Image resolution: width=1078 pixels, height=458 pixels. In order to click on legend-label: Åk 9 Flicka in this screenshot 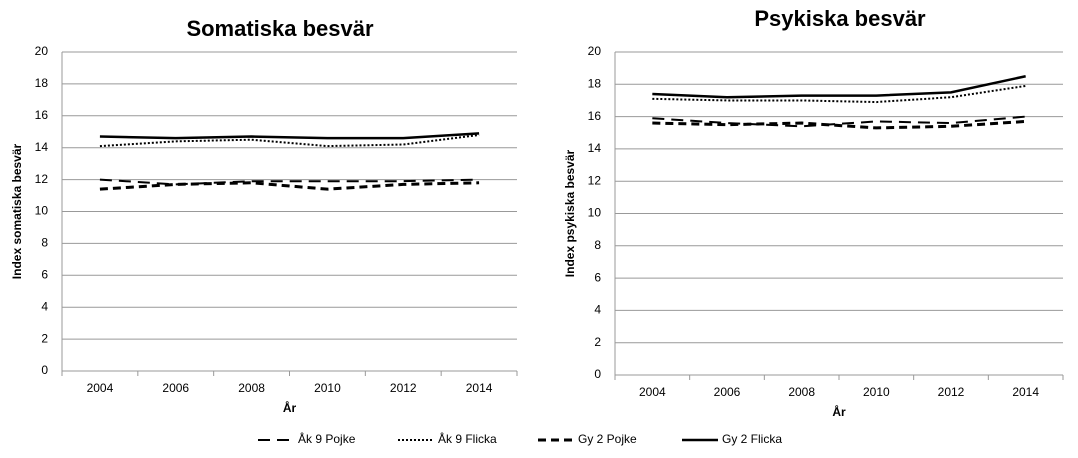, I will do `click(467, 438)`.